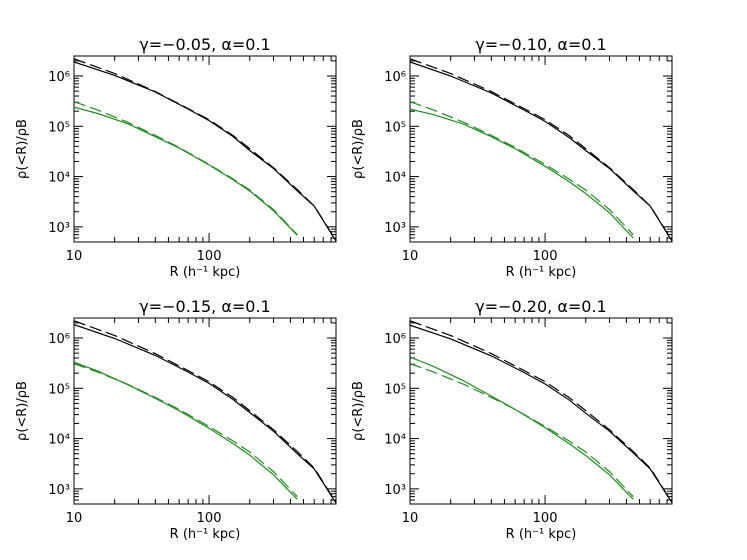 The image size is (747, 560). Describe the element at coordinates (204, 44) in the screenshot. I see `chart-title: γ=−0.05, α=0.1` at that location.